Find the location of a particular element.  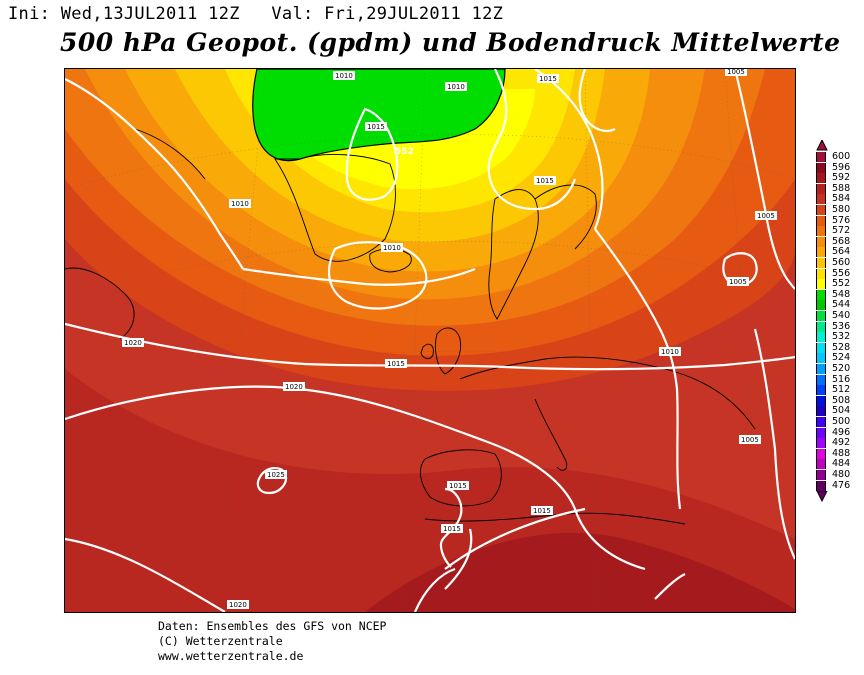

legend-entry: 536 is located at coordinates (840, 326).